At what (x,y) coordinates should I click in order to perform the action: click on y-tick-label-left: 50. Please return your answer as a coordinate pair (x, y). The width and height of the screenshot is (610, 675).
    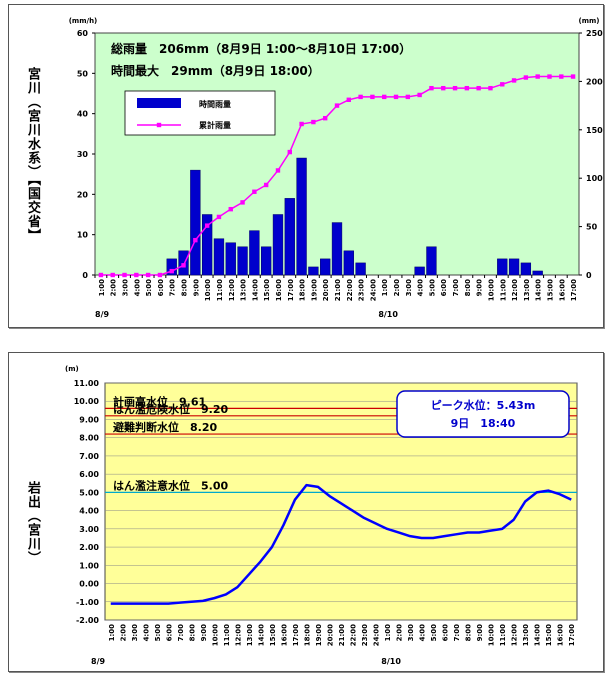
    Looking at the image, I should click on (83, 73).